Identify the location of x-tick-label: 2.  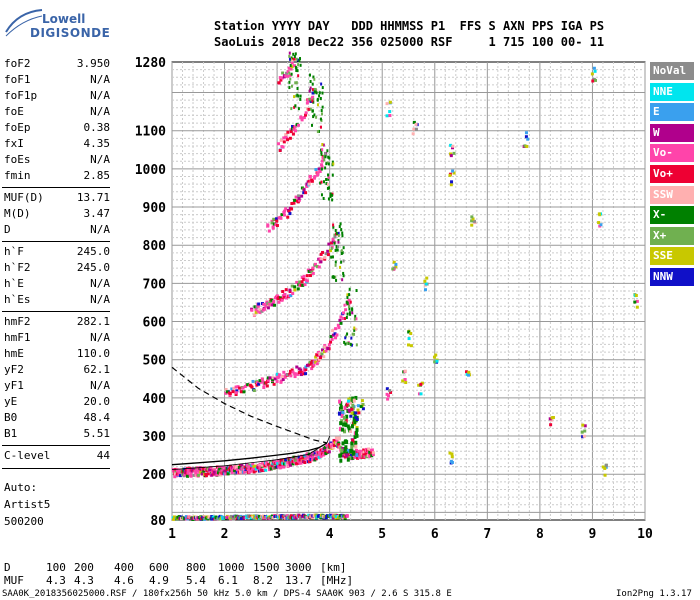
(225, 534).